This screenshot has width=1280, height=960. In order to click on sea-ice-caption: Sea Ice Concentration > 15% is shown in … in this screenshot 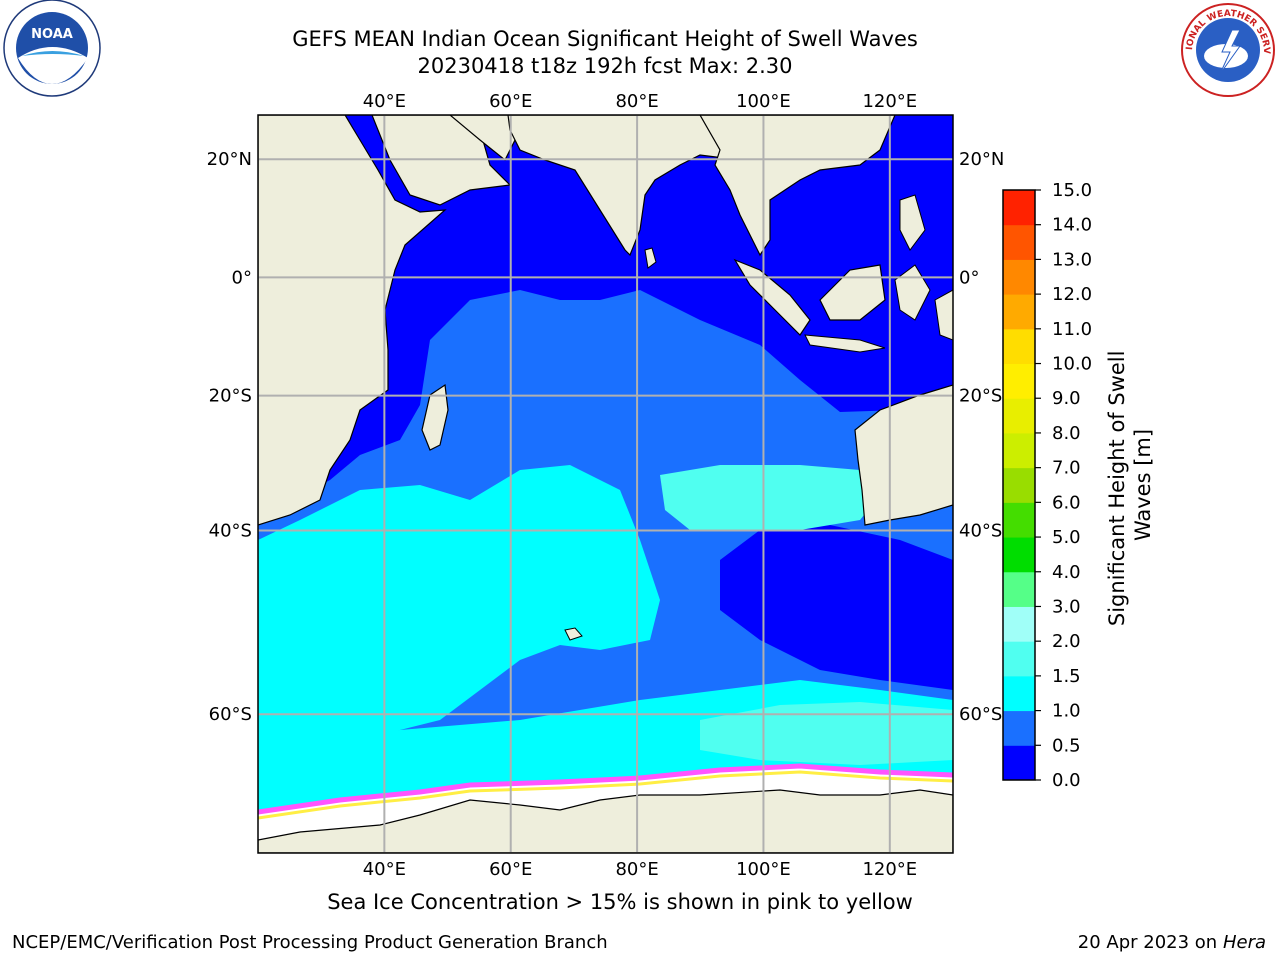, I will do `click(620, 902)`.